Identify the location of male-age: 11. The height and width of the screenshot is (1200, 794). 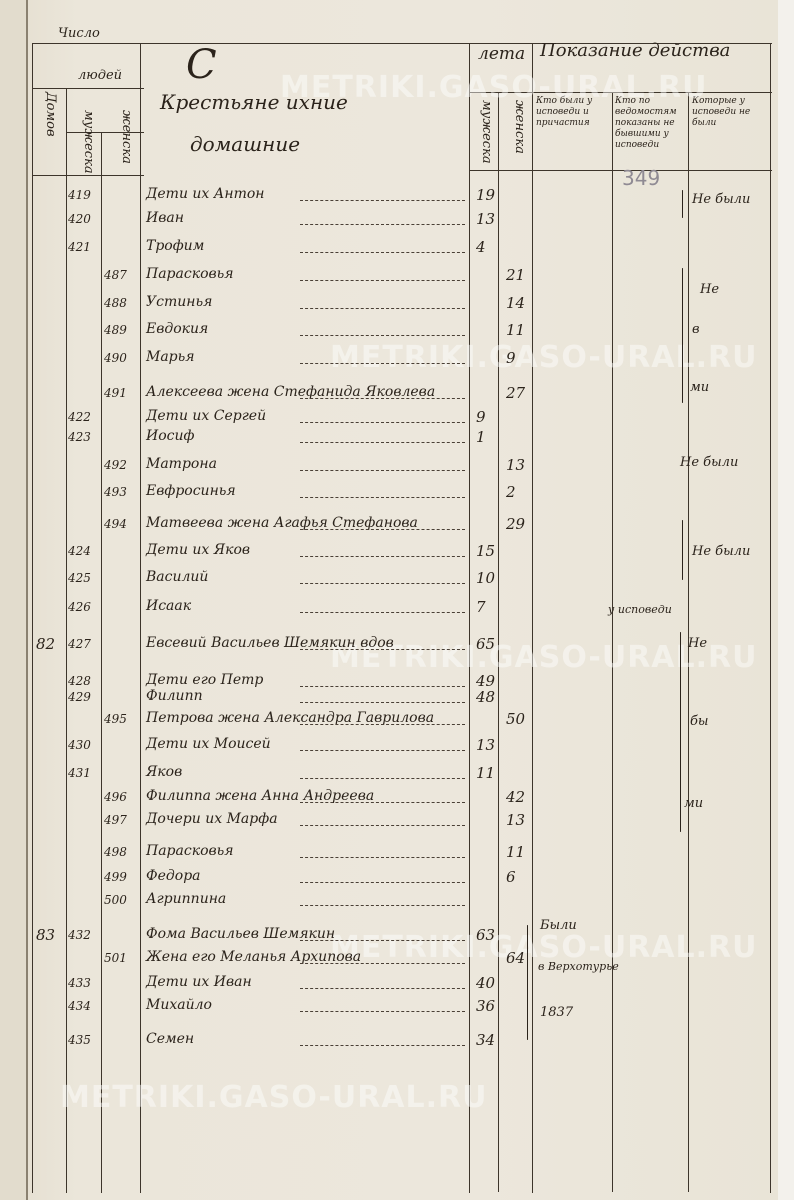
(486, 773).